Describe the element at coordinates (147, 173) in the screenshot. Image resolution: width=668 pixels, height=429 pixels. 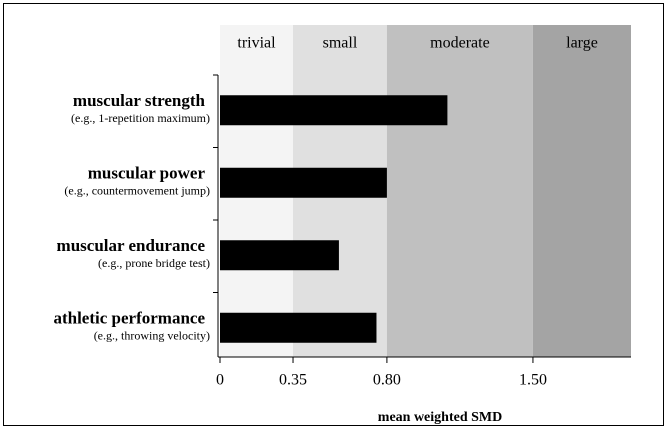
I see `category-label: muscular power` at that location.